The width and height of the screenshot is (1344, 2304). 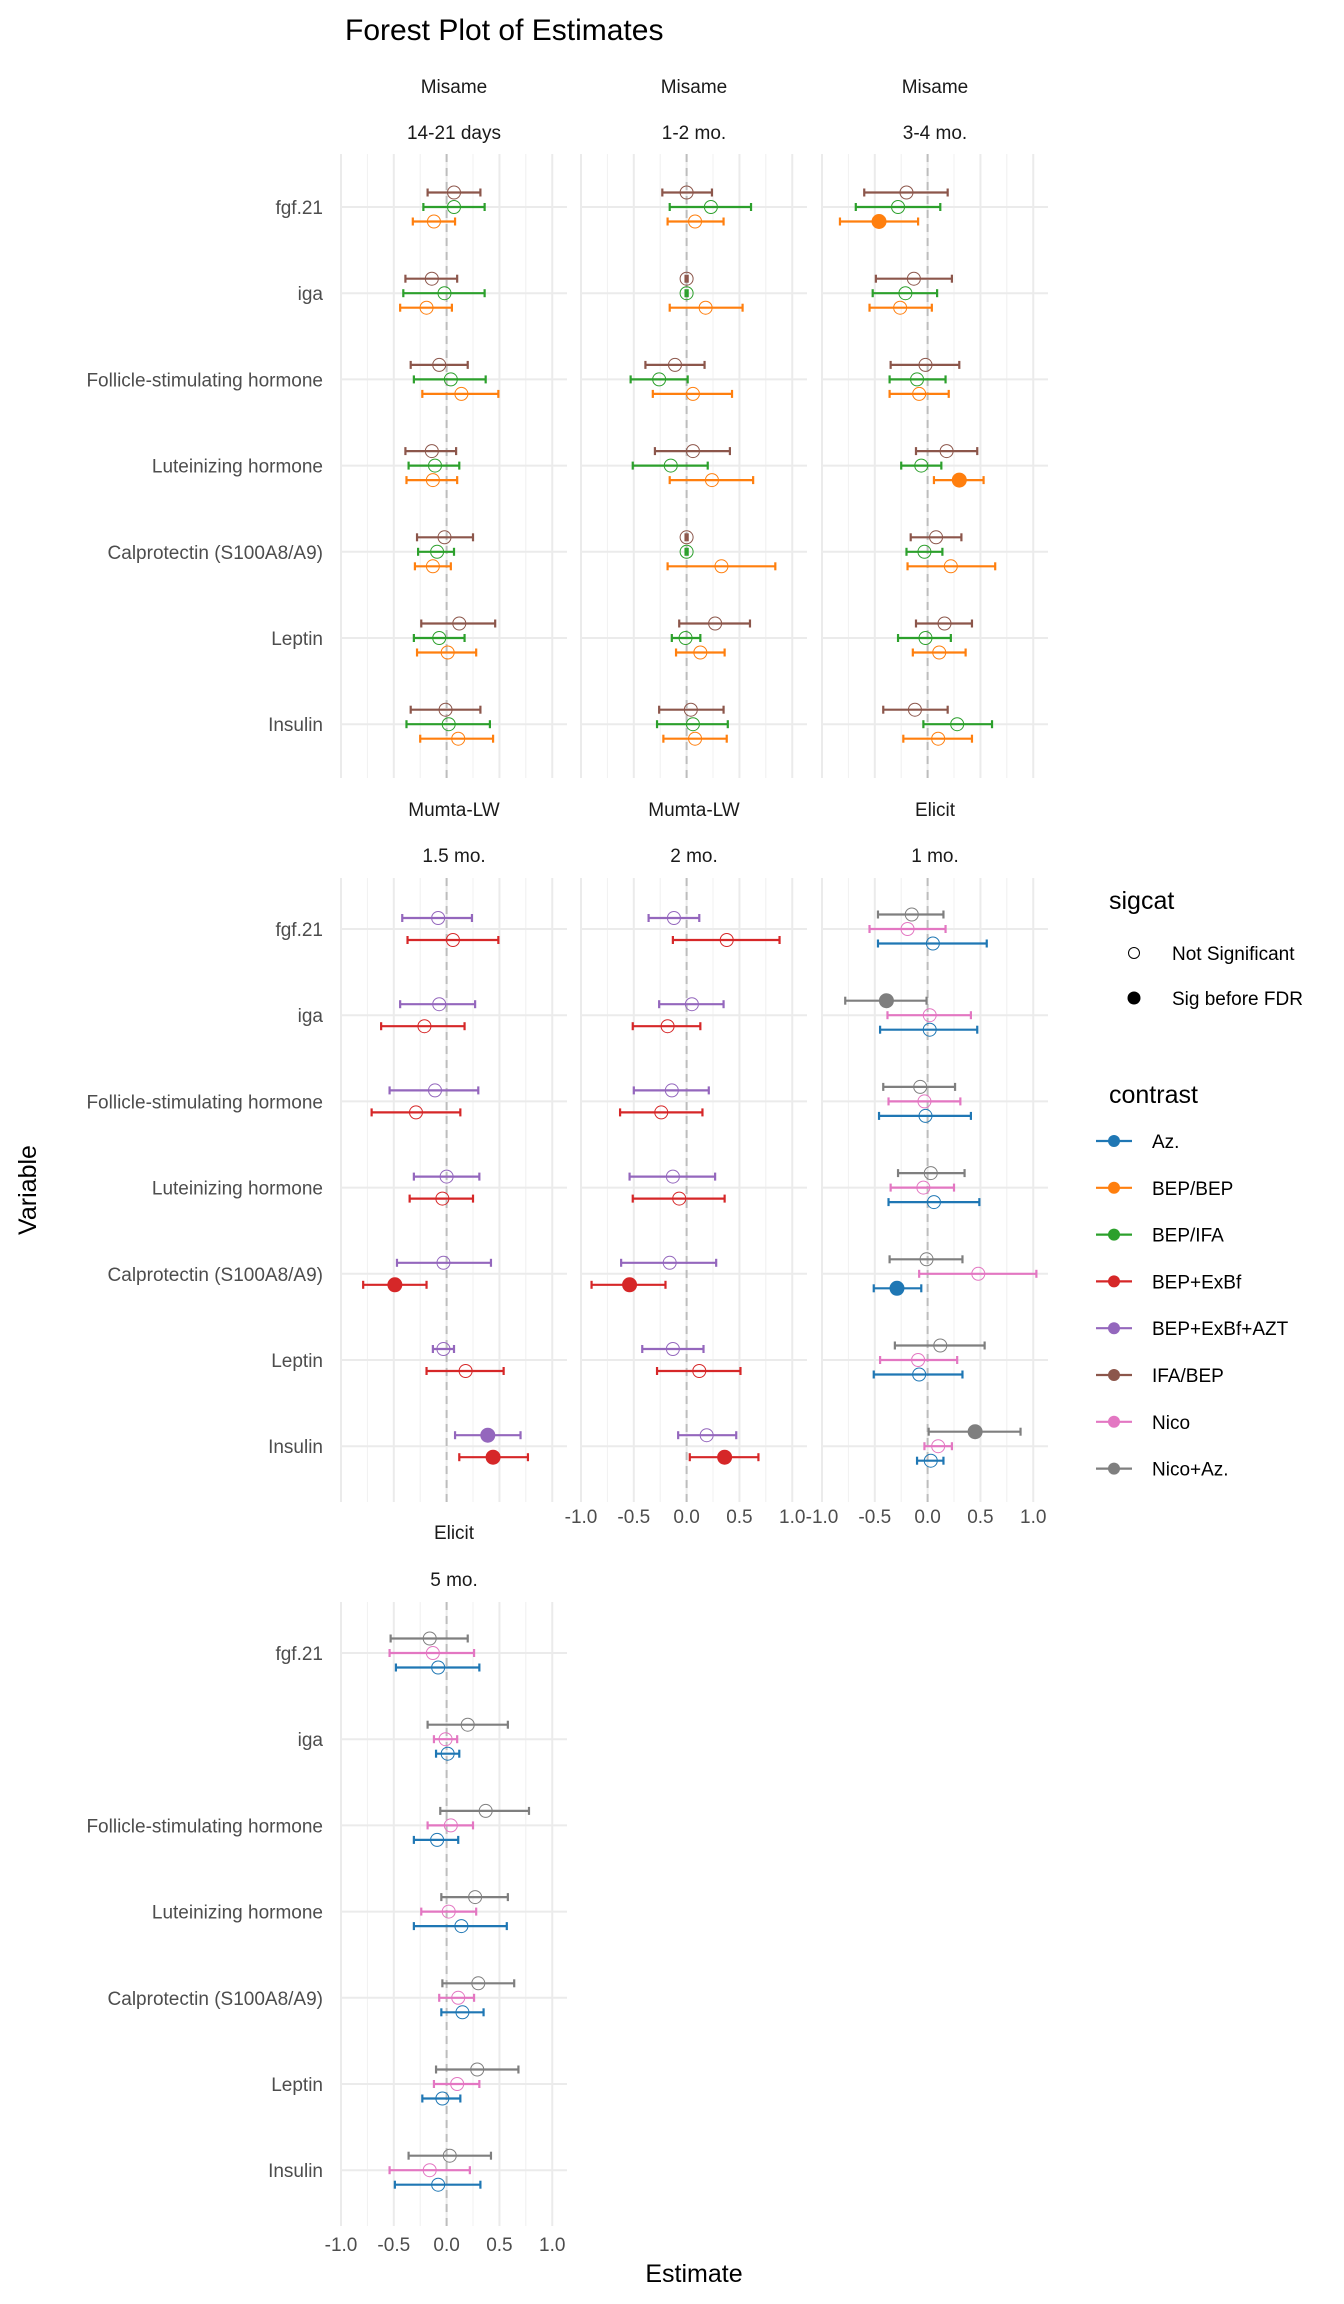 What do you see at coordinates (429, 2170) in the screenshot?
I see `estimate-nico-insulin` at bounding box center [429, 2170].